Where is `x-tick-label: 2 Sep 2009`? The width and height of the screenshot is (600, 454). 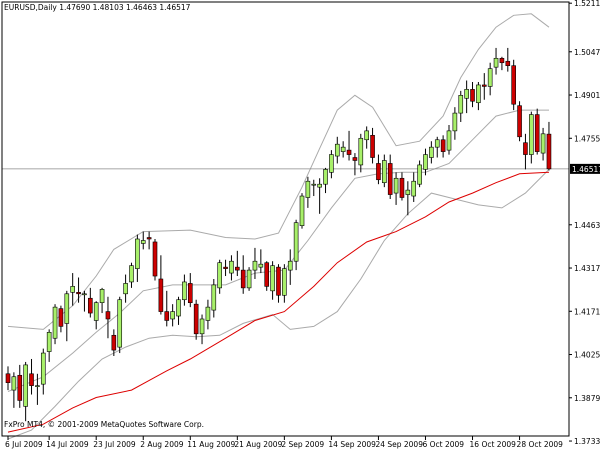 x-tick-label: 2 Sep 2009 is located at coordinates (302, 444).